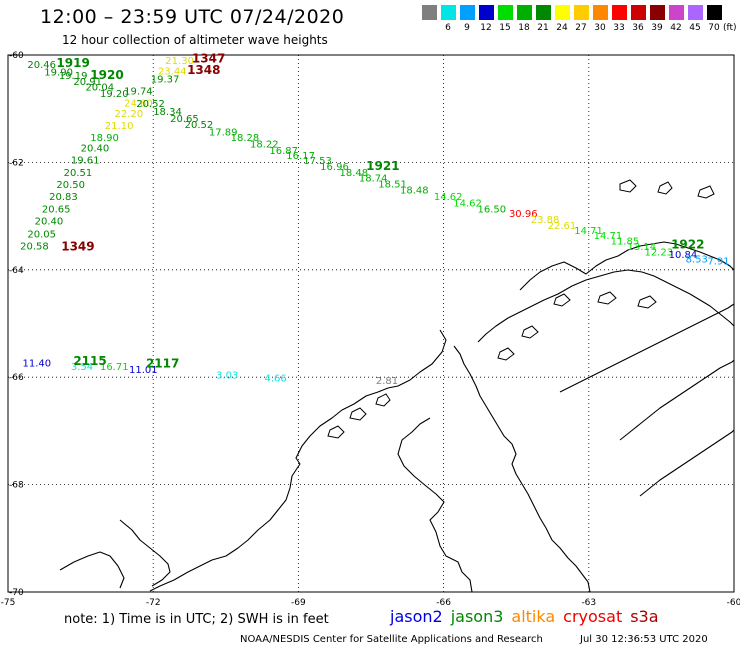  I want to click on wave-height-value: 20.04, so click(99, 87).